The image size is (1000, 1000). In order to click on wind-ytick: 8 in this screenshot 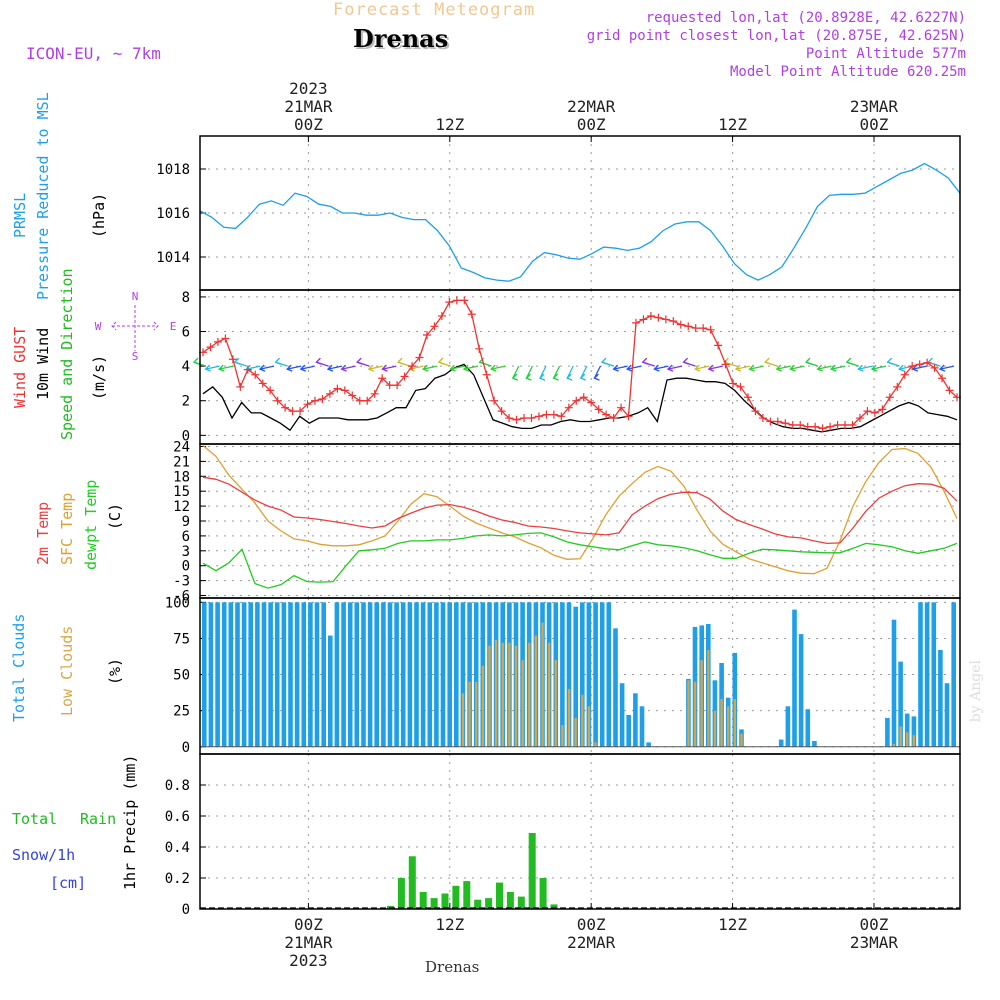, I will do `click(186, 298)`.